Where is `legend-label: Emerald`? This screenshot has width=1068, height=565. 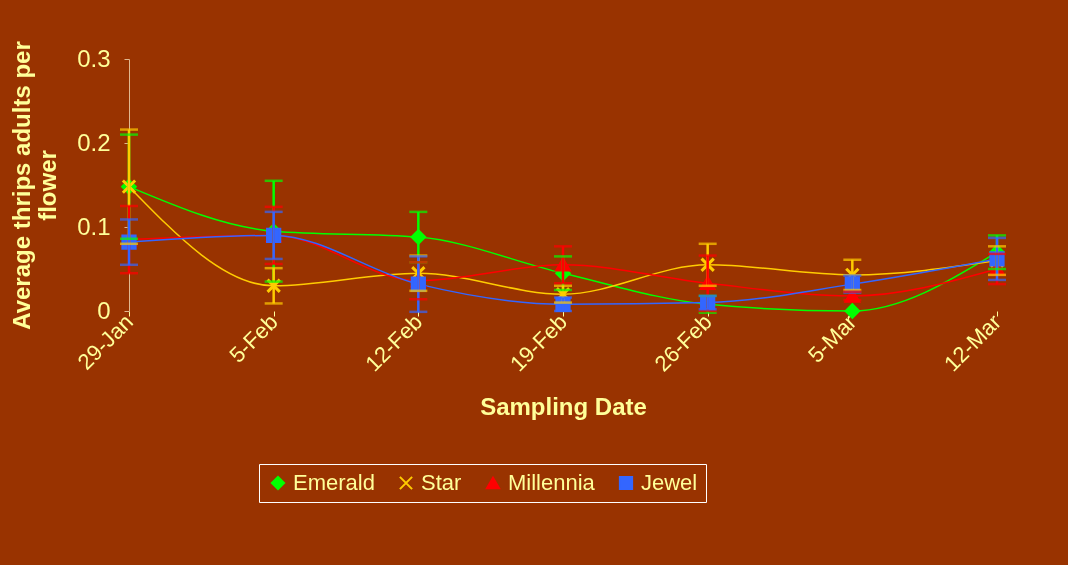 legend-label: Emerald is located at coordinates (334, 482).